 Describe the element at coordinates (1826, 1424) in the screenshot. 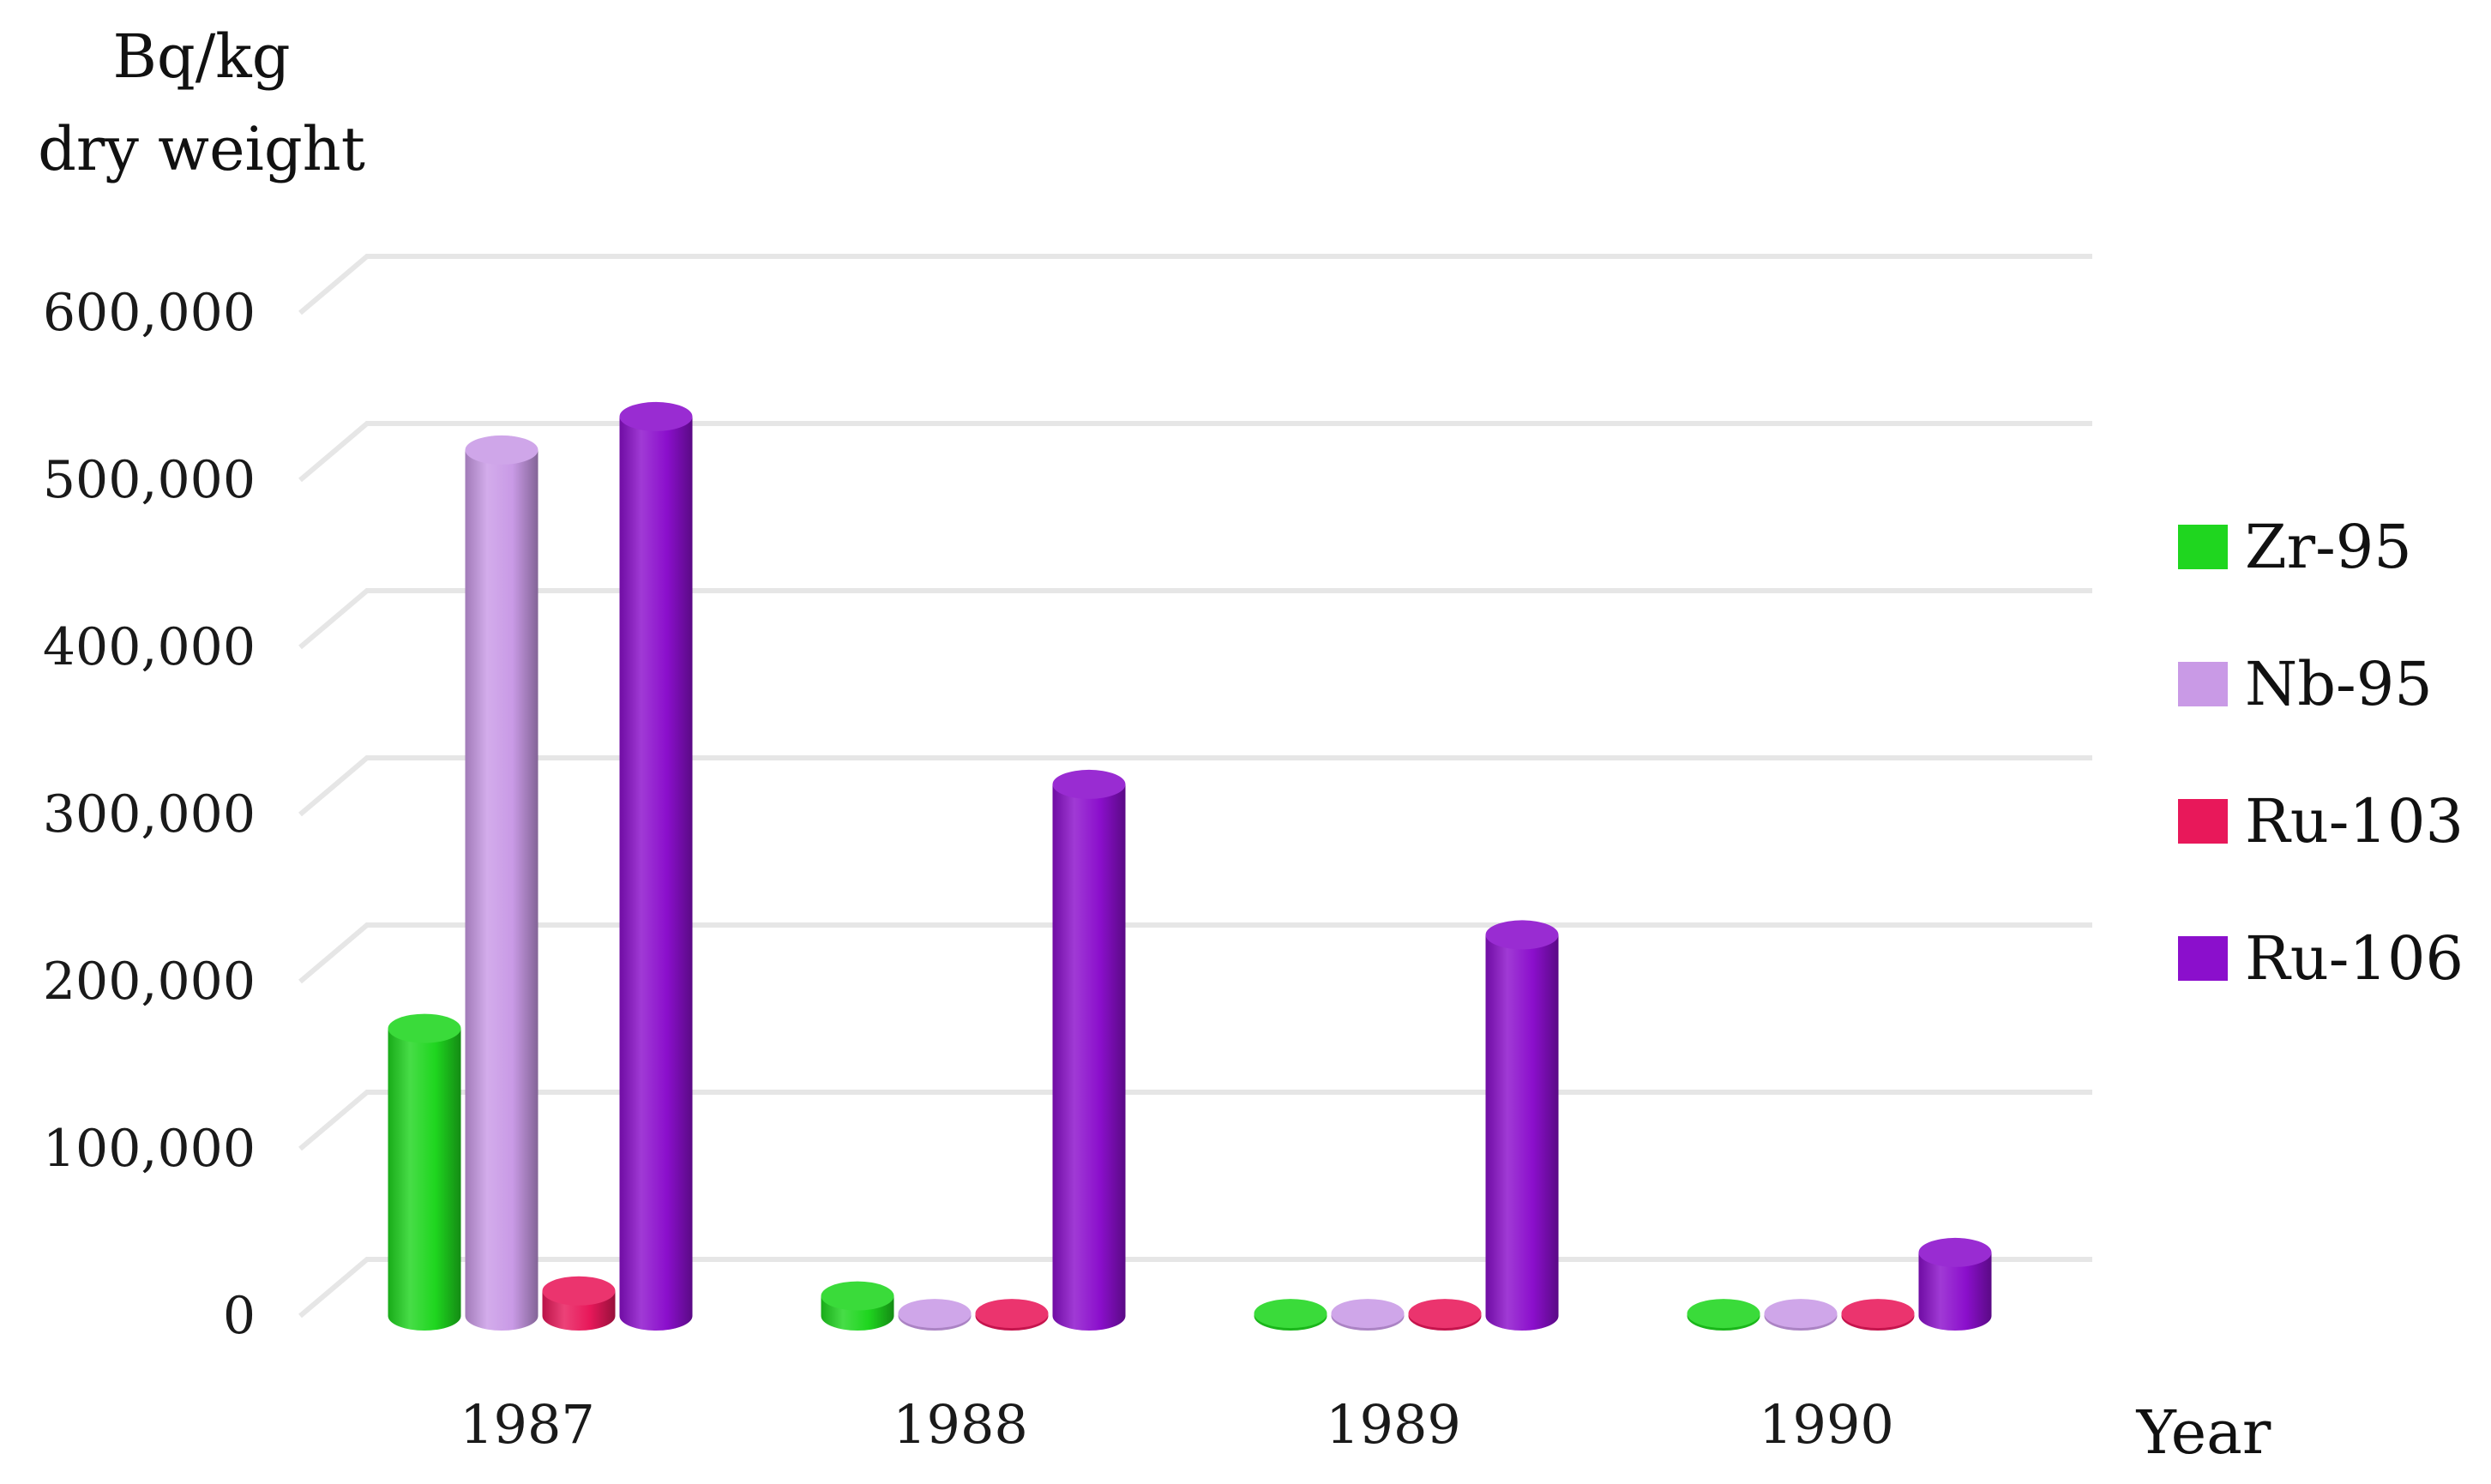

I see `x-tick-label: 1990` at that location.